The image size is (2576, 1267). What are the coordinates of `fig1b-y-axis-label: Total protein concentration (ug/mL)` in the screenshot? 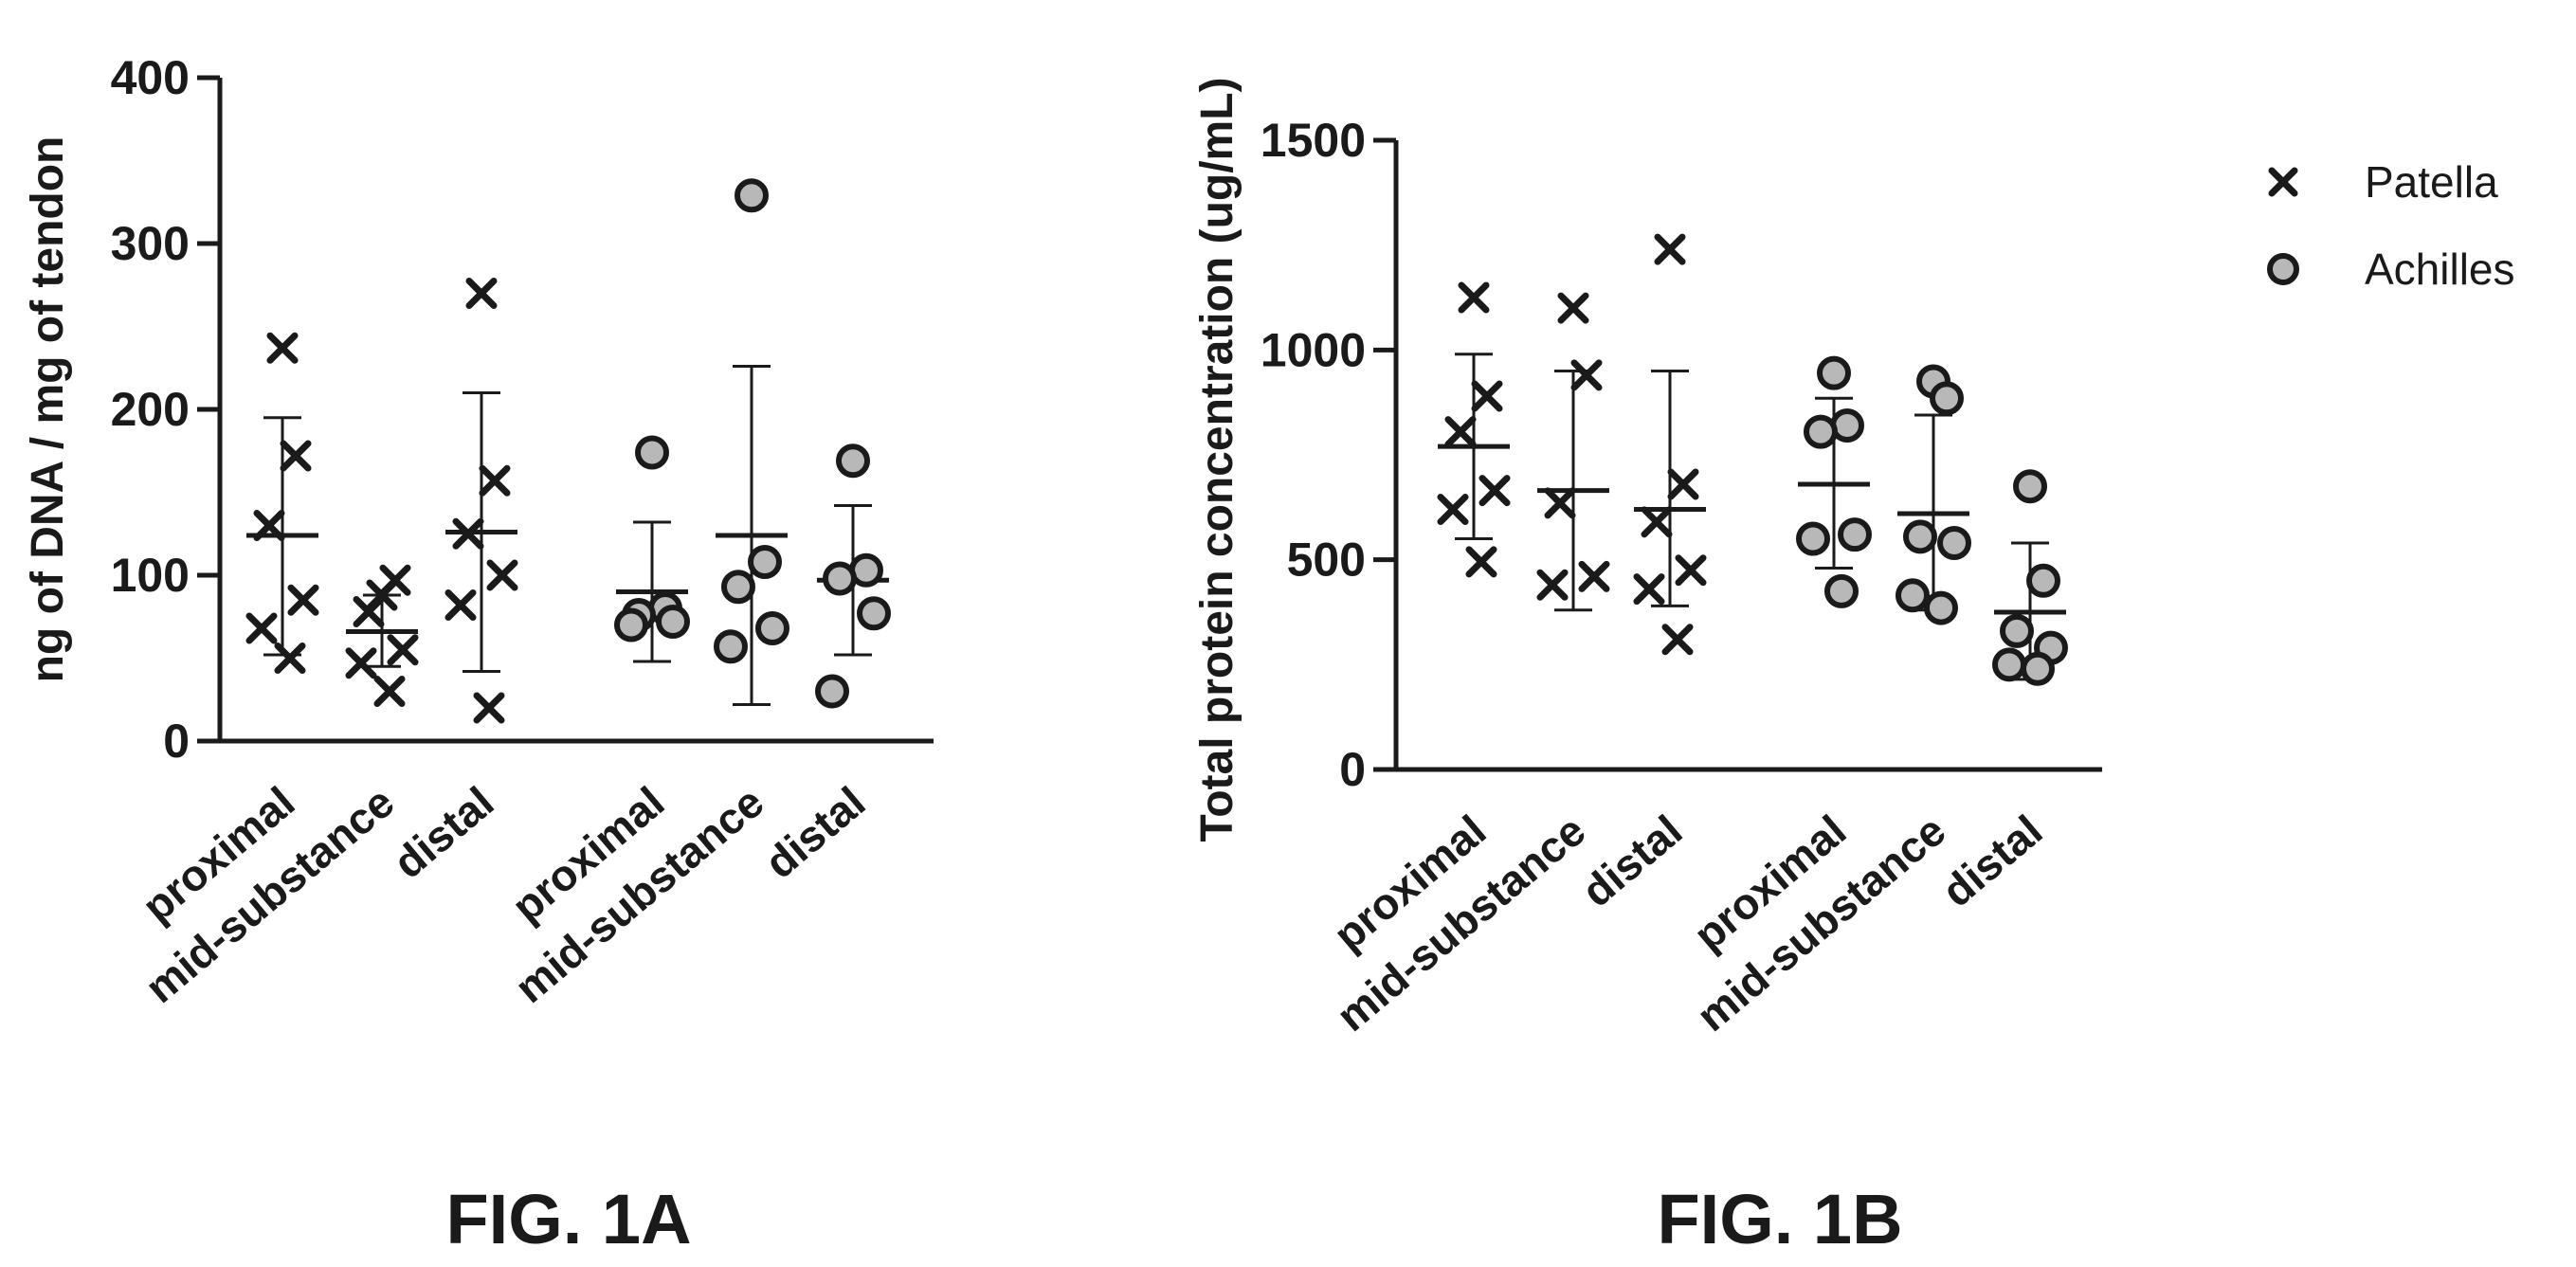 It's located at (1217, 459).